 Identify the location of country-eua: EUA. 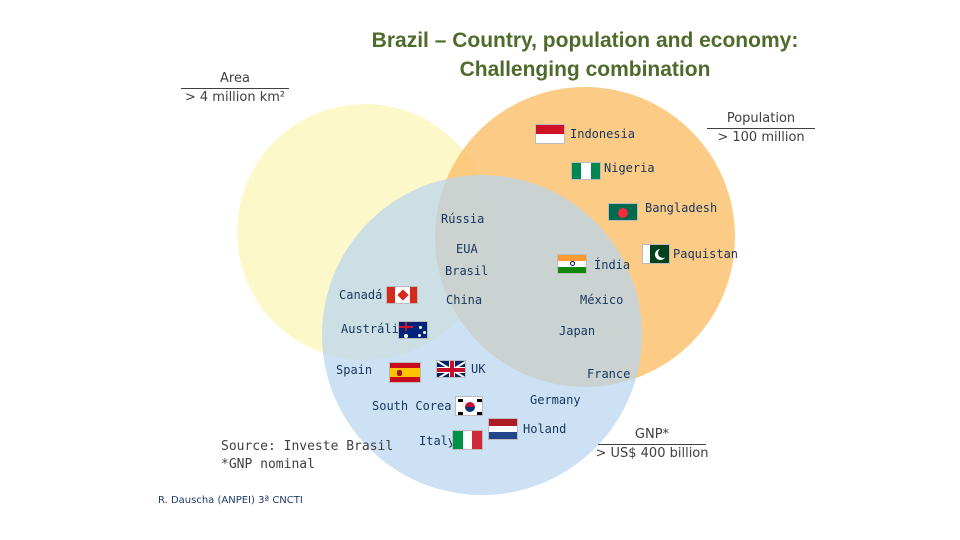
(467, 249).